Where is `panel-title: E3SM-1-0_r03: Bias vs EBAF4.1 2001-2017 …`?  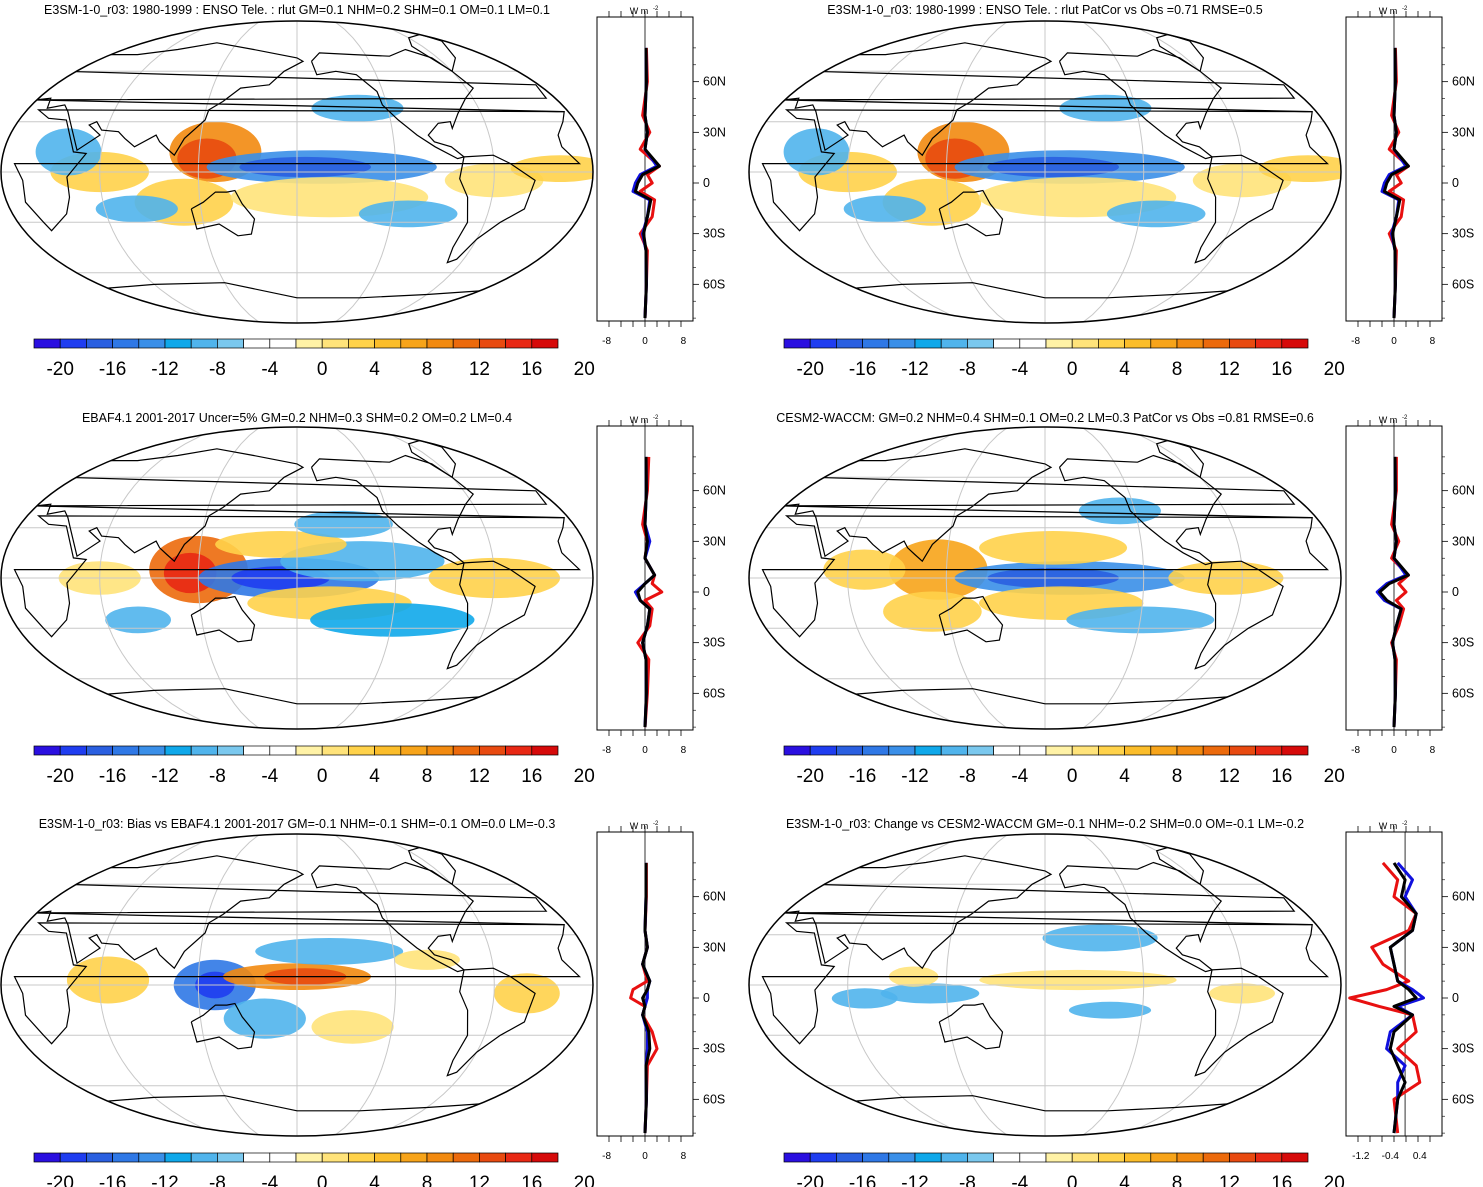 panel-title: E3SM-1-0_r03: Bias vs EBAF4.1 2001-2017 … is located at coordinates (297, 824).